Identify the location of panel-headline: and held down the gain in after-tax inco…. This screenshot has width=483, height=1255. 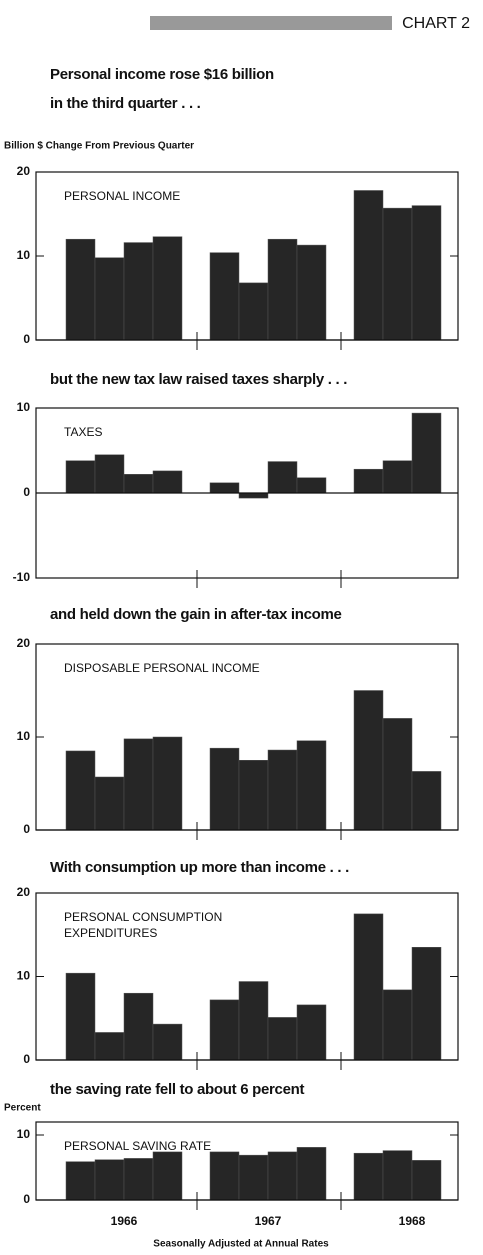
(196, 614).